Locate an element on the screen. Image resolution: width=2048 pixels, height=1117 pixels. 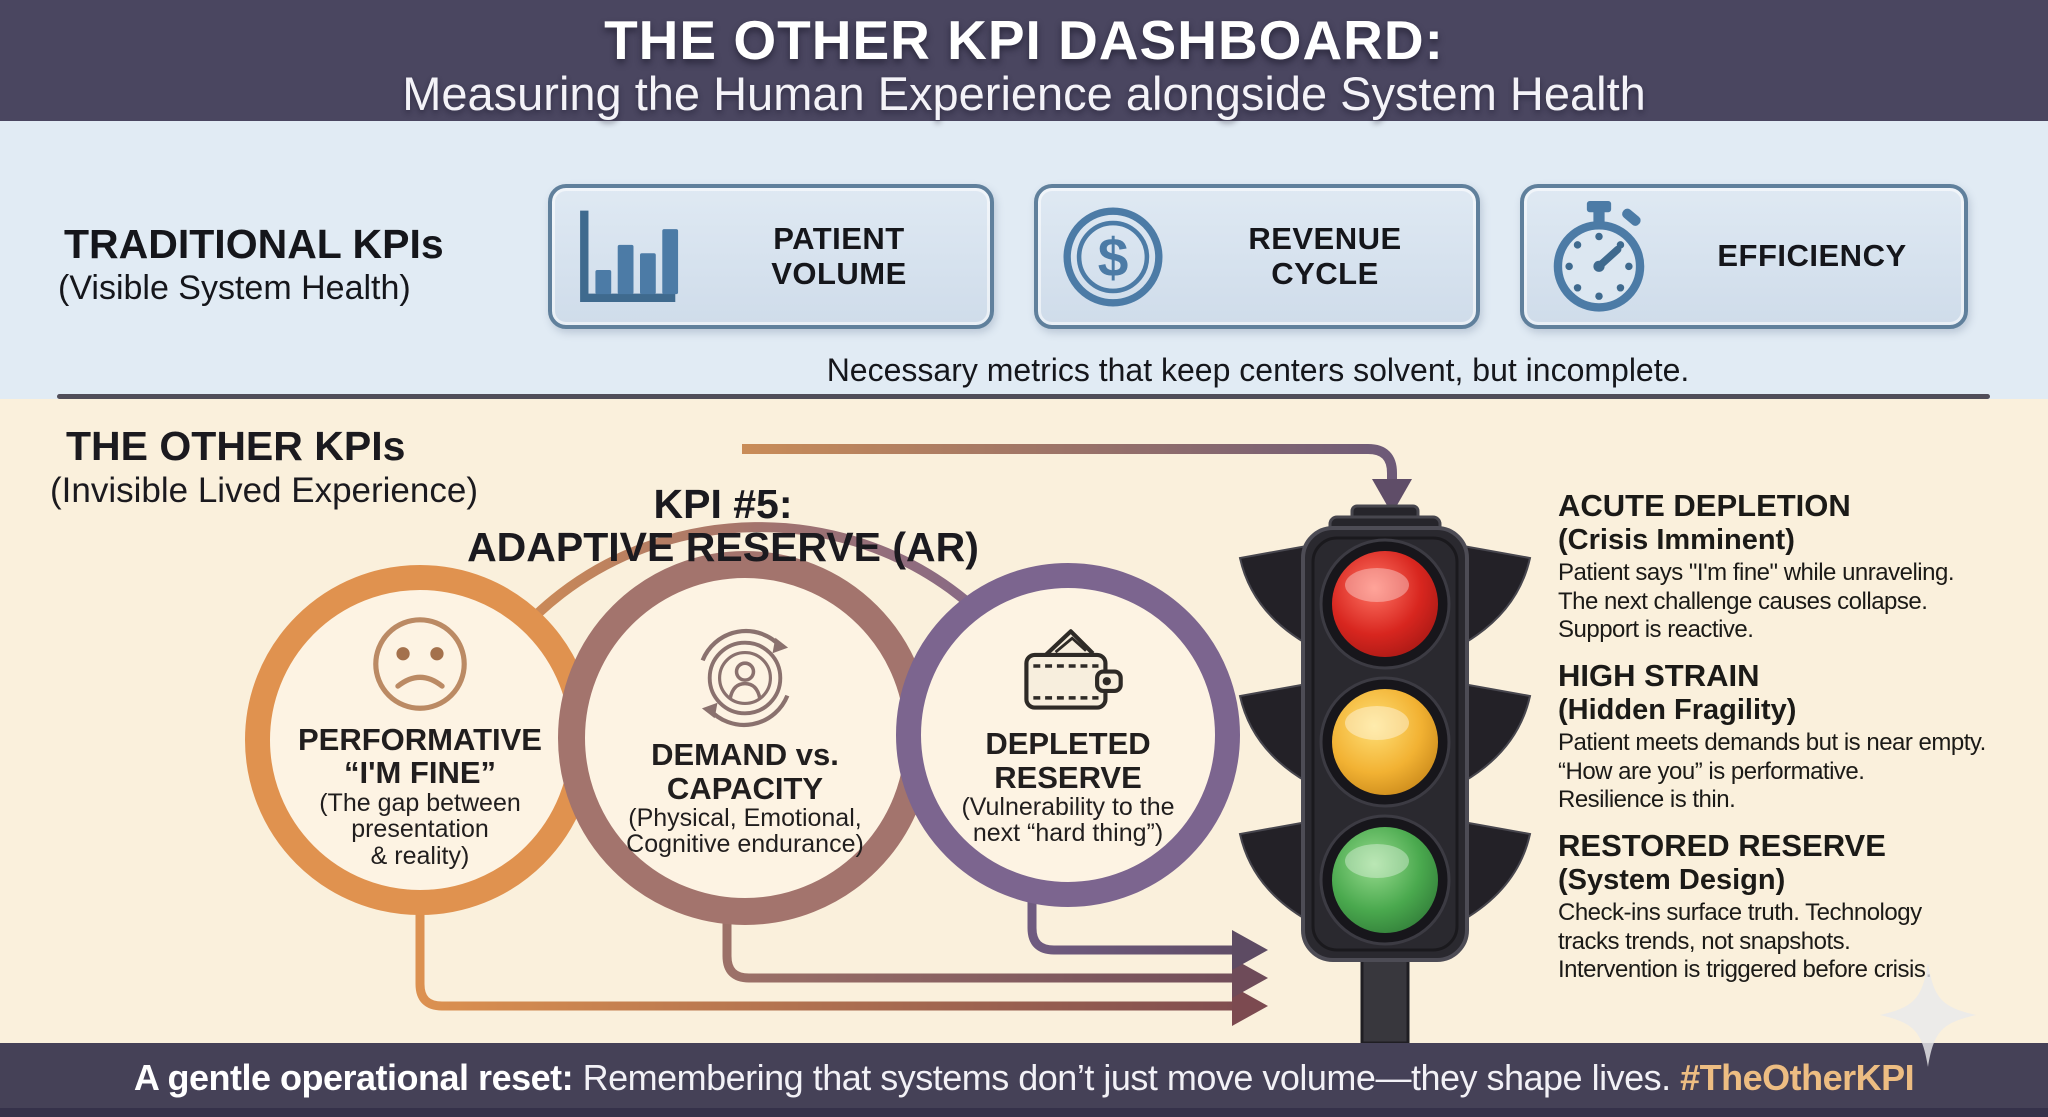
card-label: PATIENT VOLUME is located at coordinates (846, 255).